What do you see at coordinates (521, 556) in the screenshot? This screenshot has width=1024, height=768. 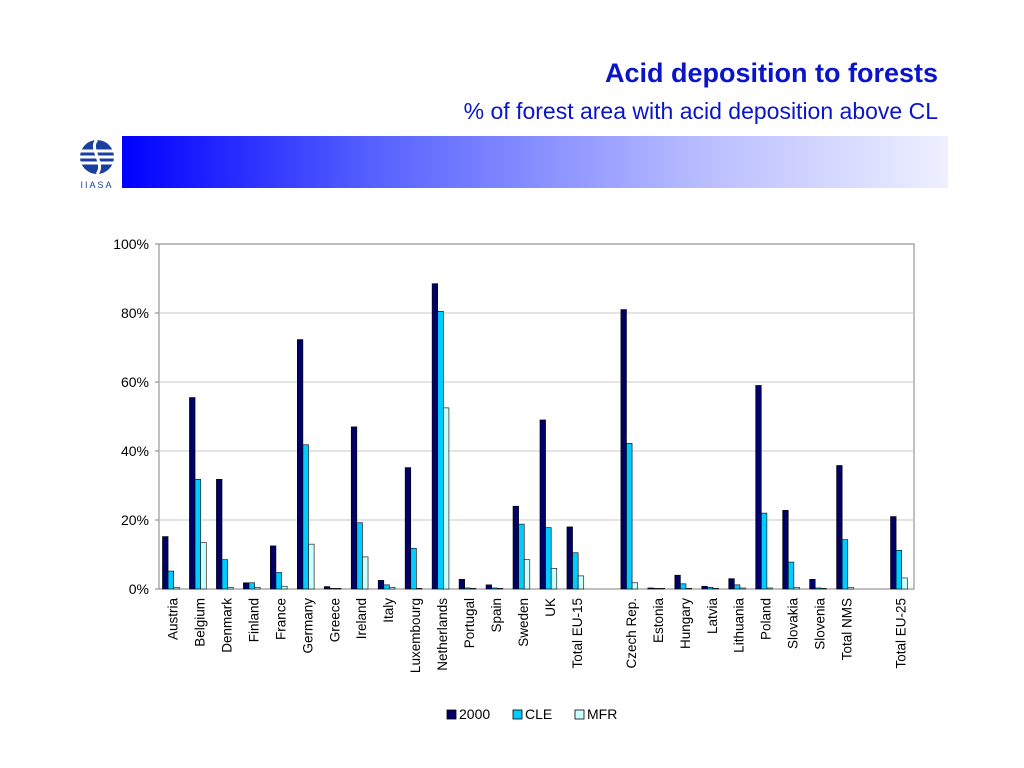 I see `bar-cle-sweden` at bounding box center [521, 556].